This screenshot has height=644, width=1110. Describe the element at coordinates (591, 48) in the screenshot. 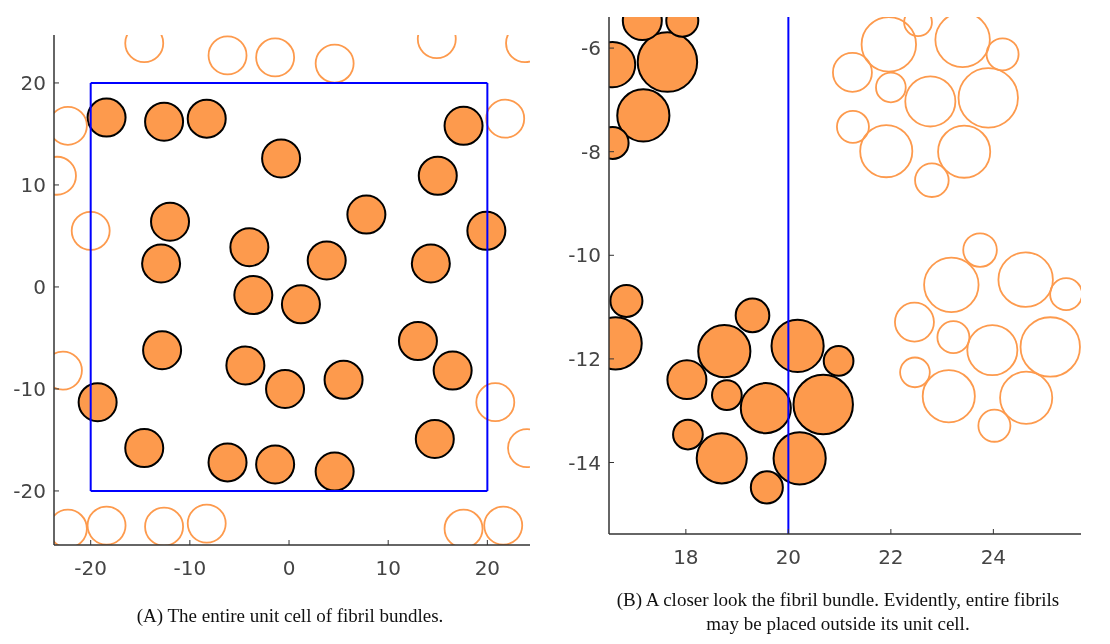

I see `y-tick-label: -6` at that location.